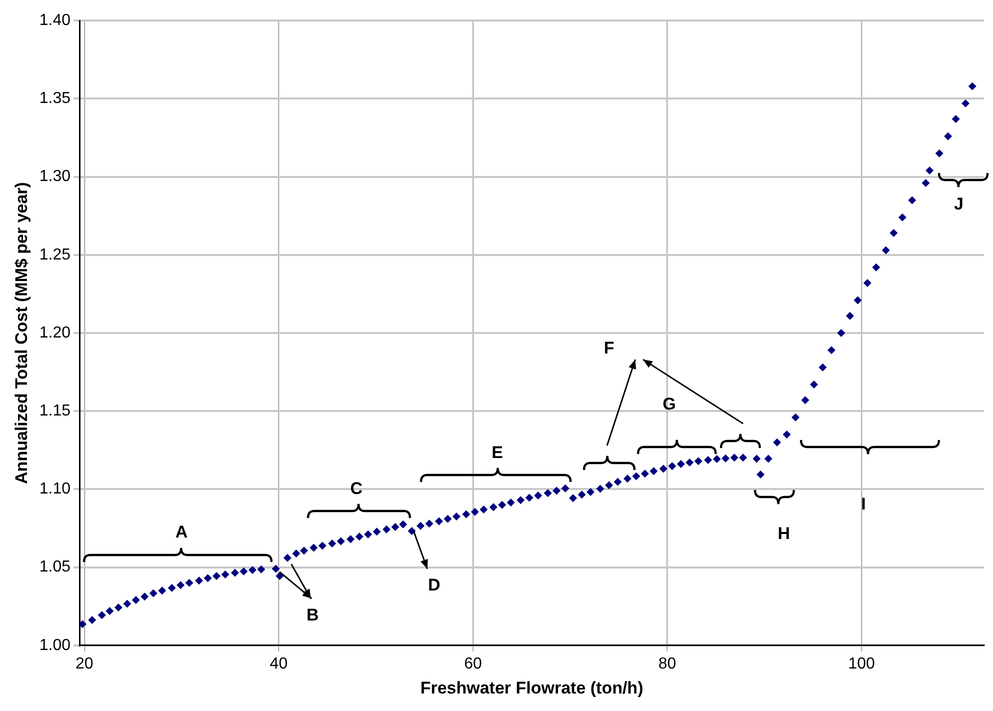 This screenshot has width=993, height=711. Describe the element at coordinates (784, 534) in the screenshot. I see `annotation: H` at that location.